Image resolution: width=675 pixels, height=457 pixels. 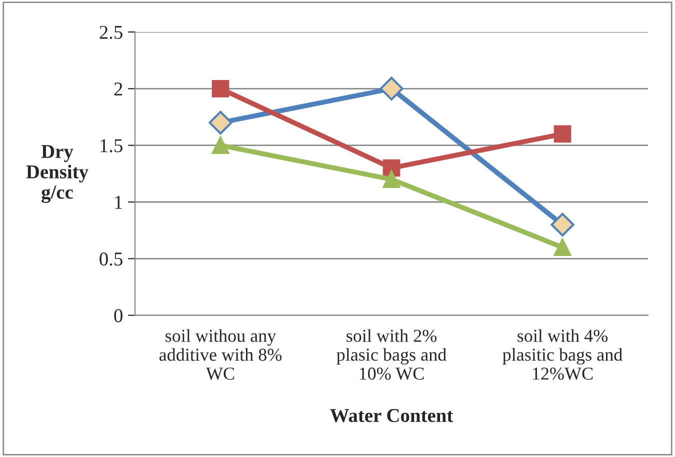 I want to click on y-tick-label: 1.5, so click(x=111, y=145).